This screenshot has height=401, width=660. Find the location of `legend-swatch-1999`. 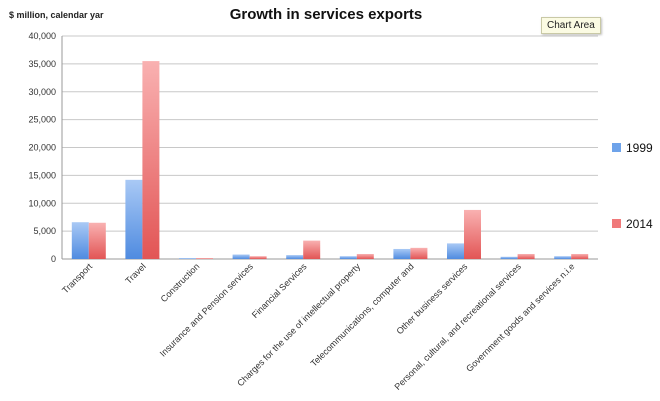

legend-swatch-1999 is located at coordinates (616, 147).